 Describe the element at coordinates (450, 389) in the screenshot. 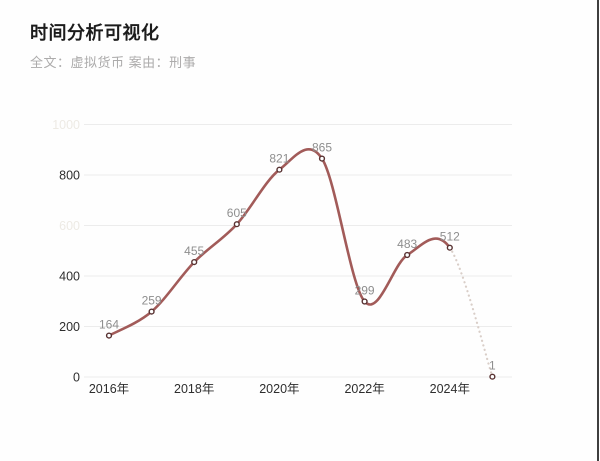

I see `x-axis-tick-label: 2024年` at that location.